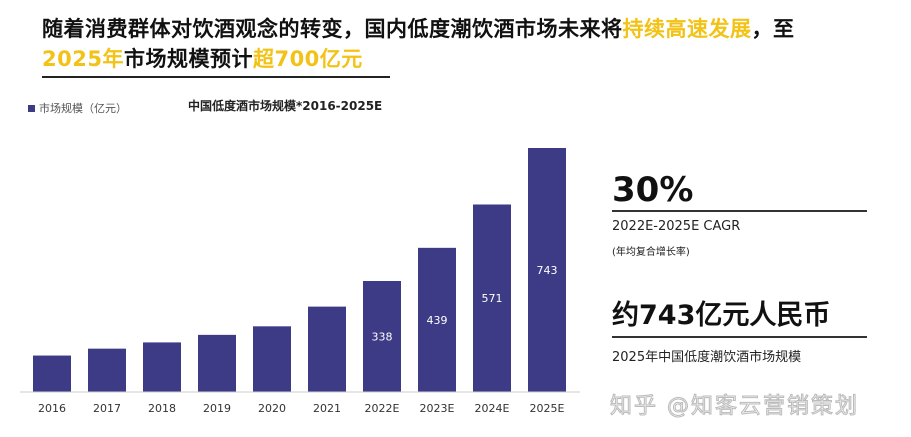 The image size is (911, 437). Describe the element at coordinates (285, 106) in the screenshot. I see `chart-title: 中国低度酒市场规模*2016-2025E` at that location.